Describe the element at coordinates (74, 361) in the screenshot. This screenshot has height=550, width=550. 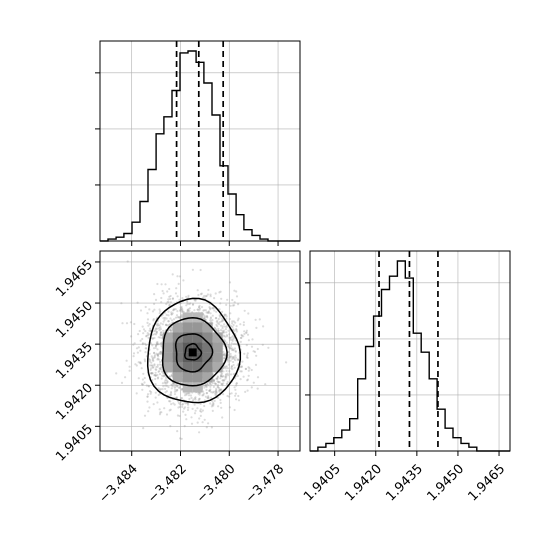
I see `x1-tick-label-left: 1.9435` at that location.